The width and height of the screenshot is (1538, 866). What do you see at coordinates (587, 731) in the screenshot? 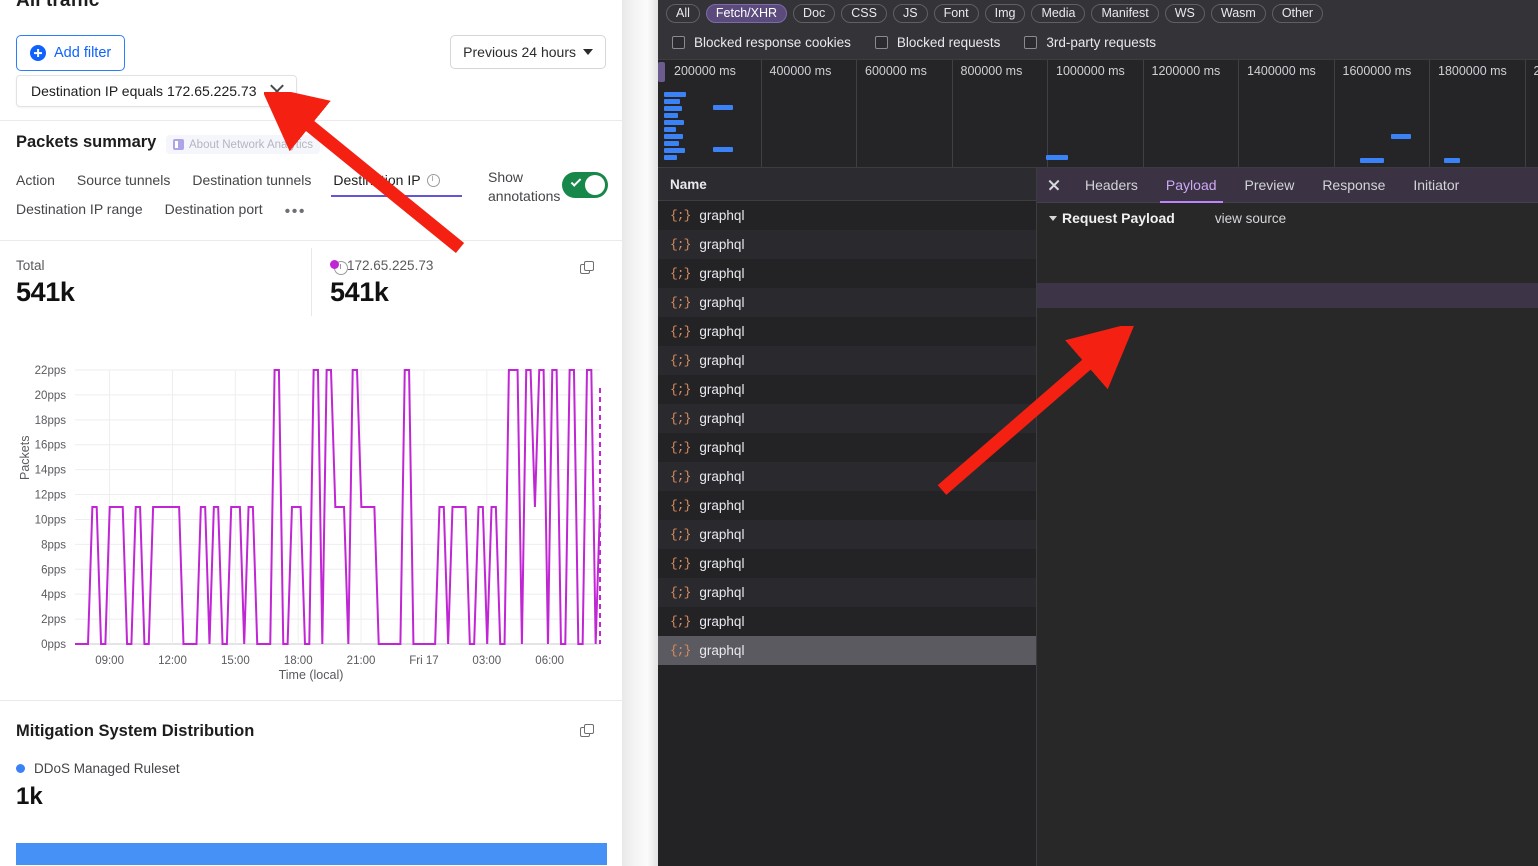
I see `expand-mitigation-icon` at bounding box center [587, 731].